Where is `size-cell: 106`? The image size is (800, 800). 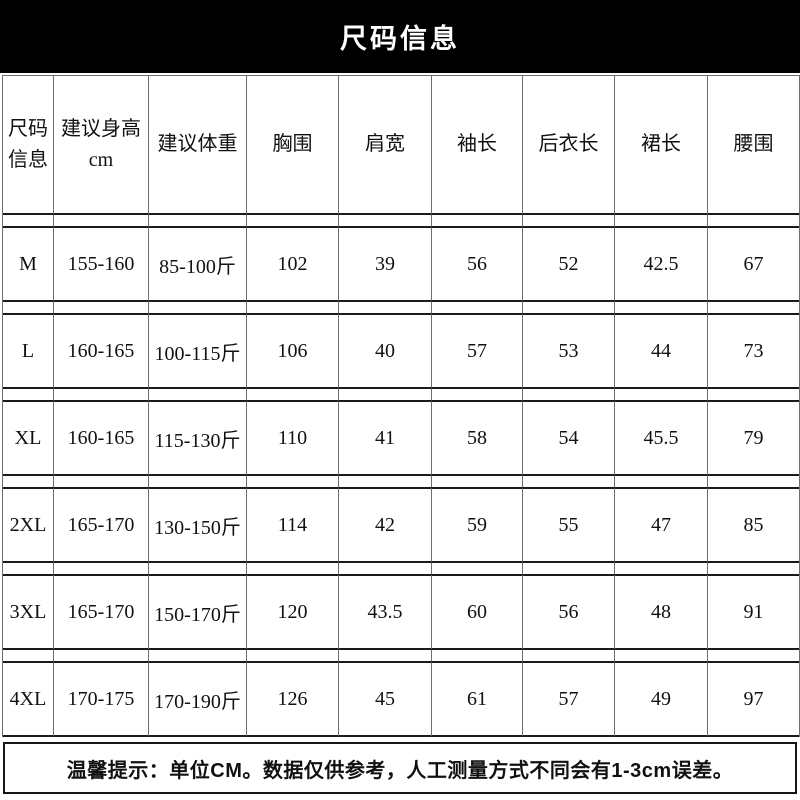
size-cell: 106 is located at coordinates (293, 351).